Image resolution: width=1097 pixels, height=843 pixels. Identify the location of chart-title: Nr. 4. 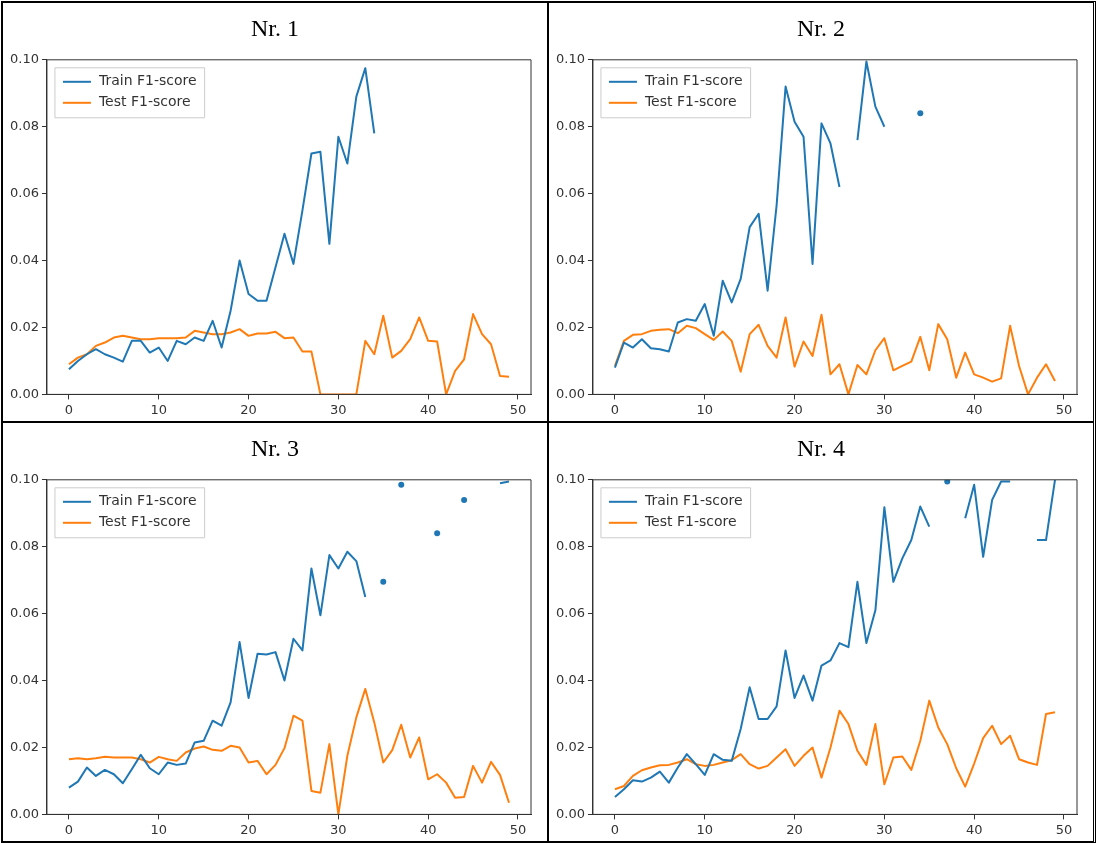
(821, 449).